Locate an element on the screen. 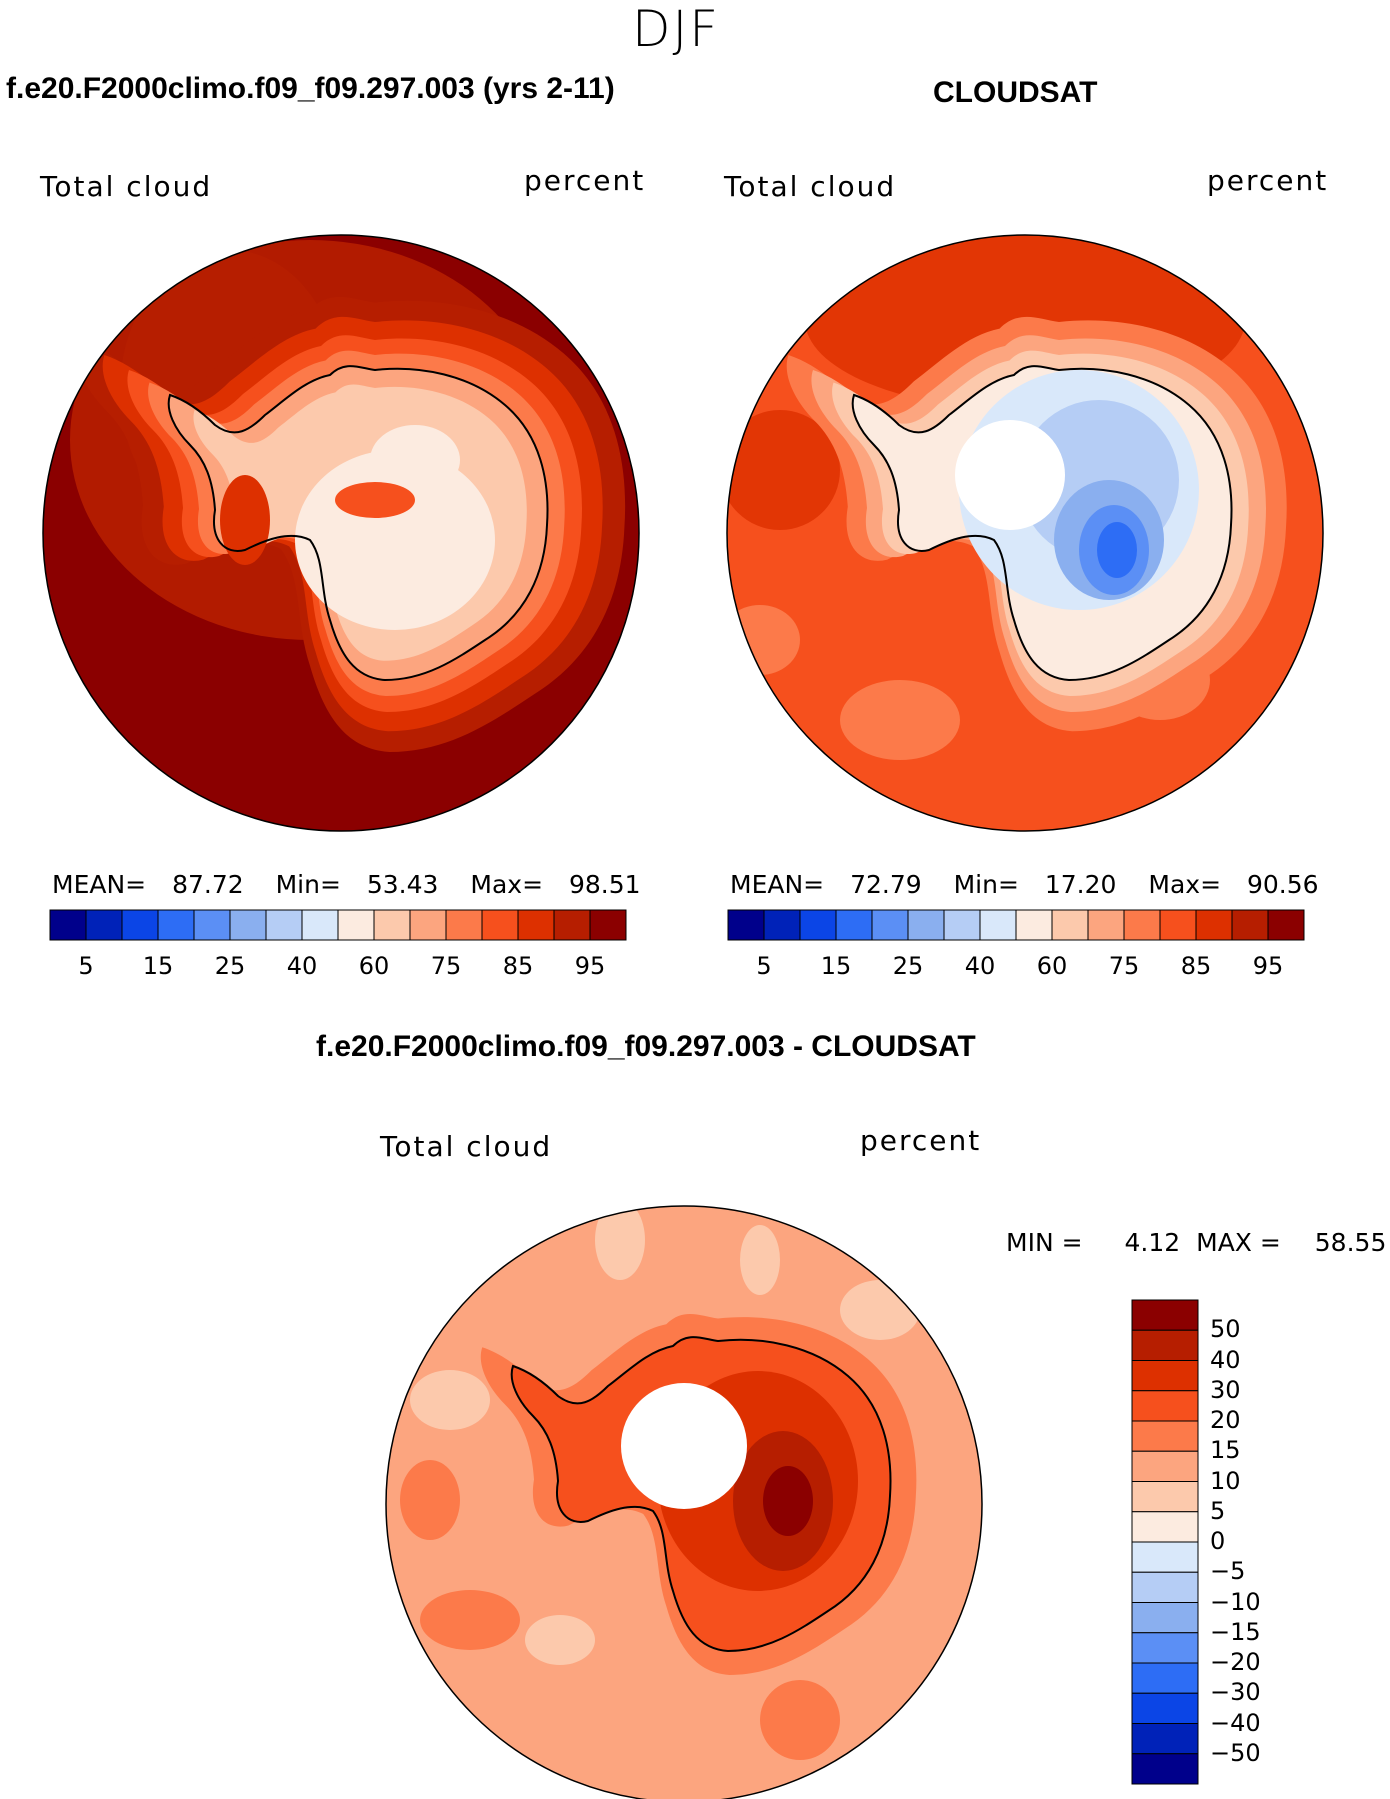 The height and width of the screenshot is (1799, 1390). panel-1-map is located at coordinates (341, 533).